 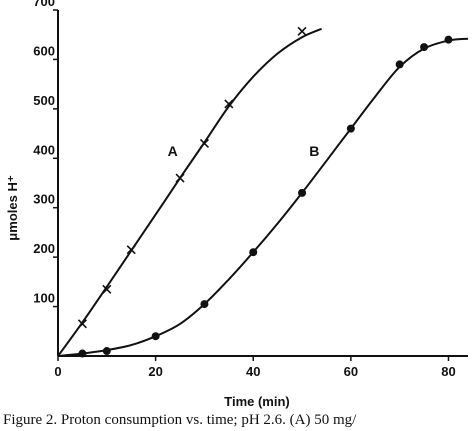 I want to click on x-tick-label: 40, so click(x=253, y=371).